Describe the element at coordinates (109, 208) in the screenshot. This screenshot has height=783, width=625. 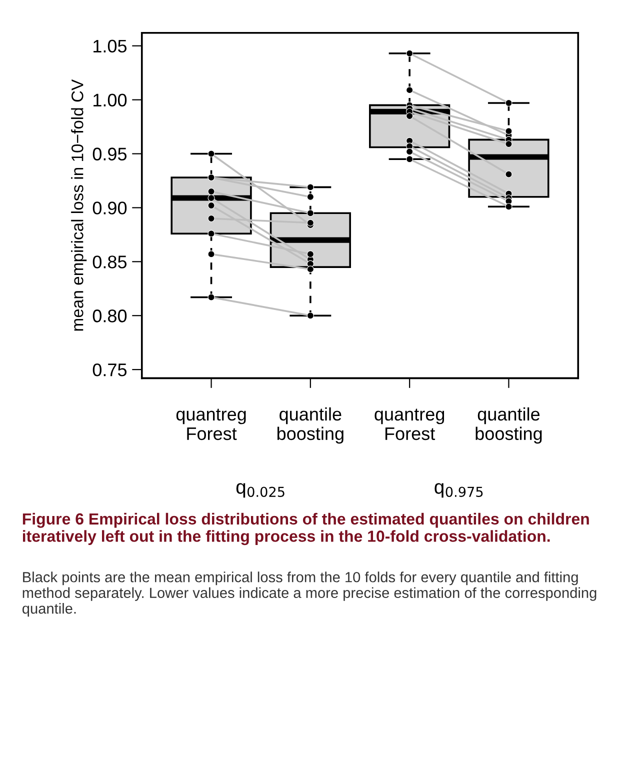
I see `y-tick-label: 0.90` at that location.